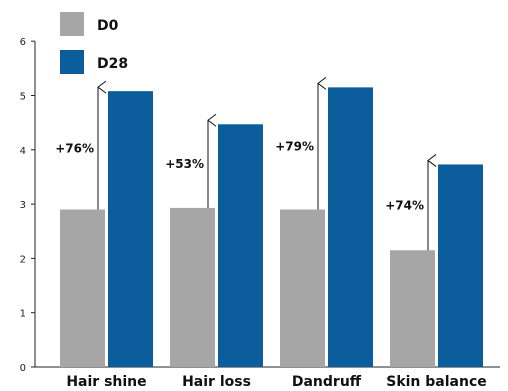 Image resolution: width=508 pixels, height=391 pixels. I want to click on x-tick-label: Hair shine, so click(106, 382).